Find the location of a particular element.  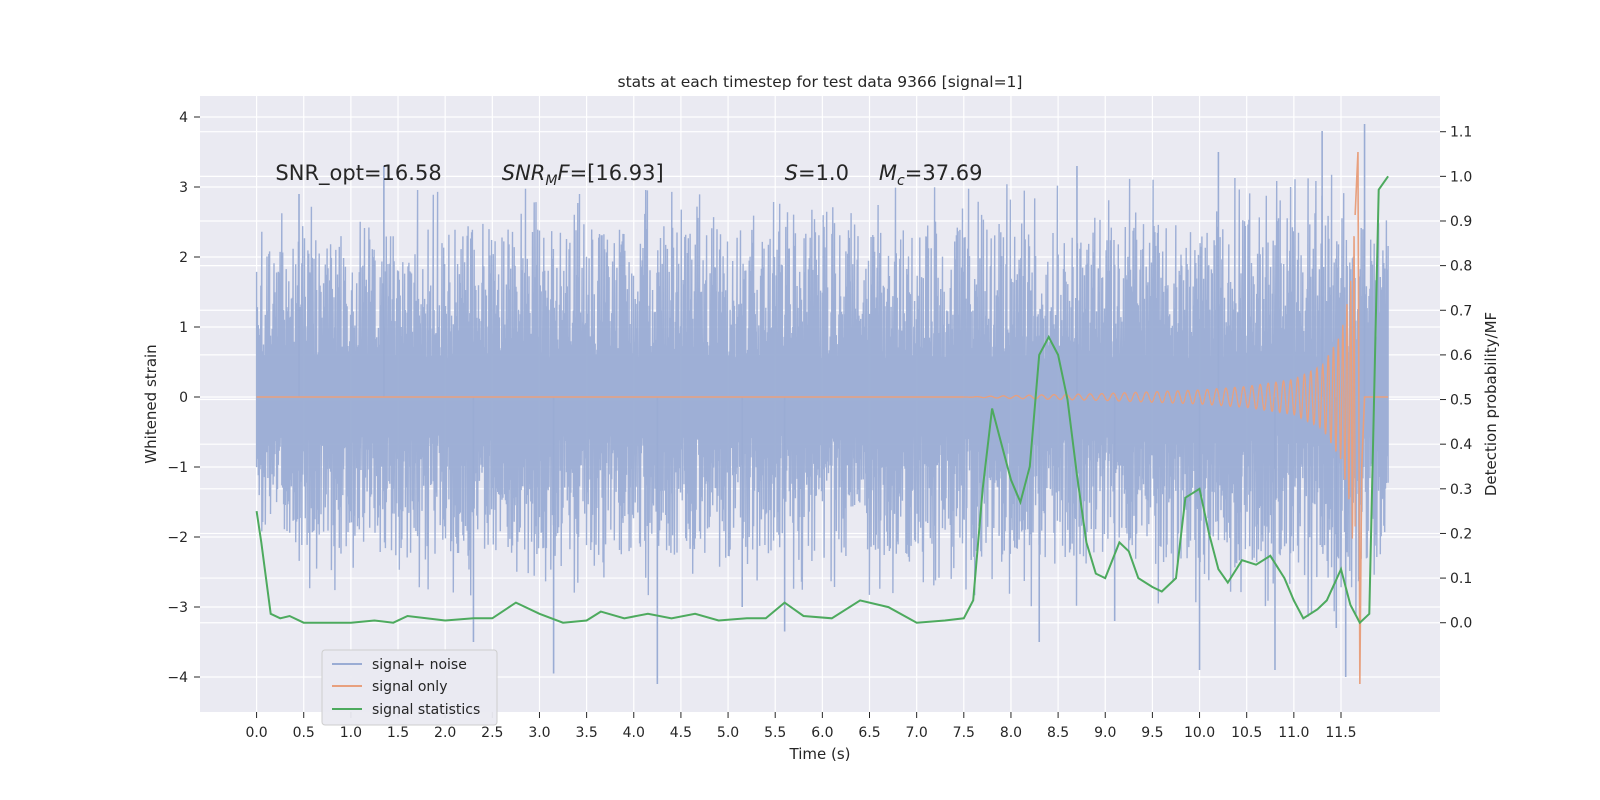

x-tick-label: 0.5 is located at coordinates (304, 733).